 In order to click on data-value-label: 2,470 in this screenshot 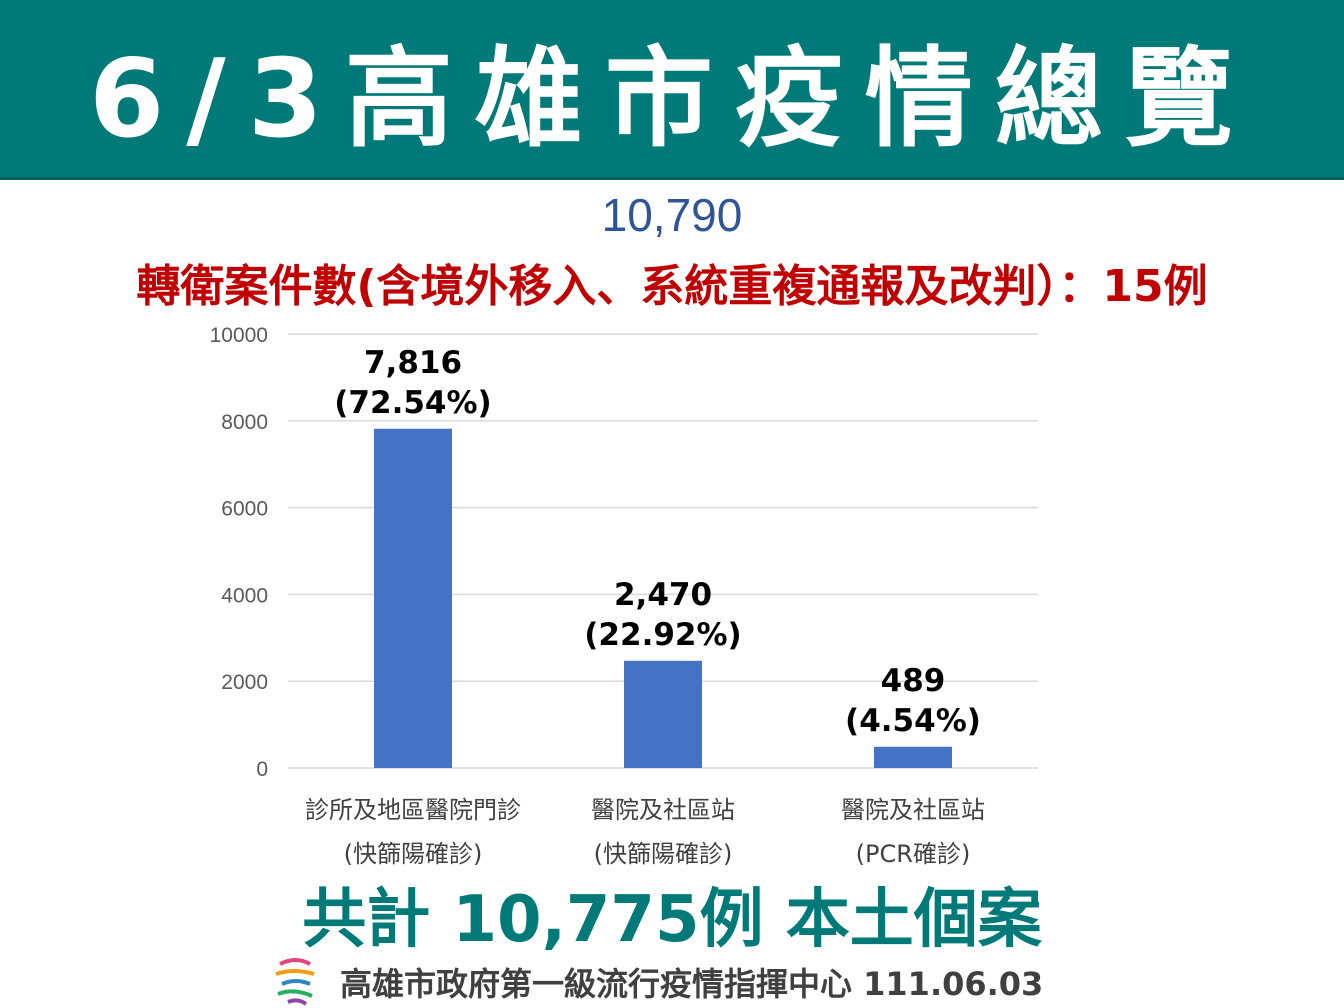, I will do `click(663, 595)`.